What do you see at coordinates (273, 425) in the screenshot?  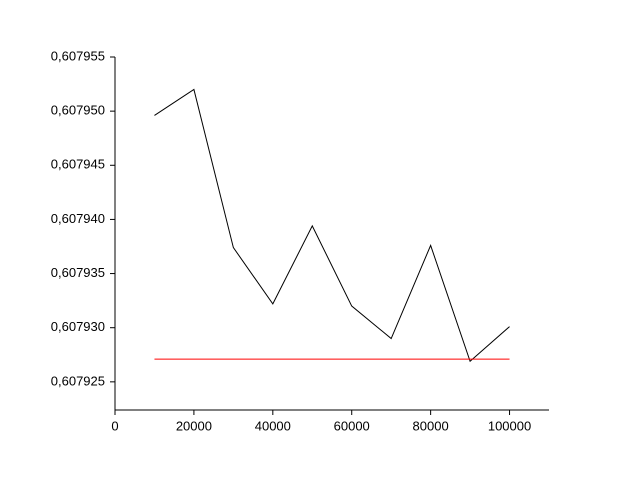 I see `x-tick-label: 40000` at bounding box center [273, 425].